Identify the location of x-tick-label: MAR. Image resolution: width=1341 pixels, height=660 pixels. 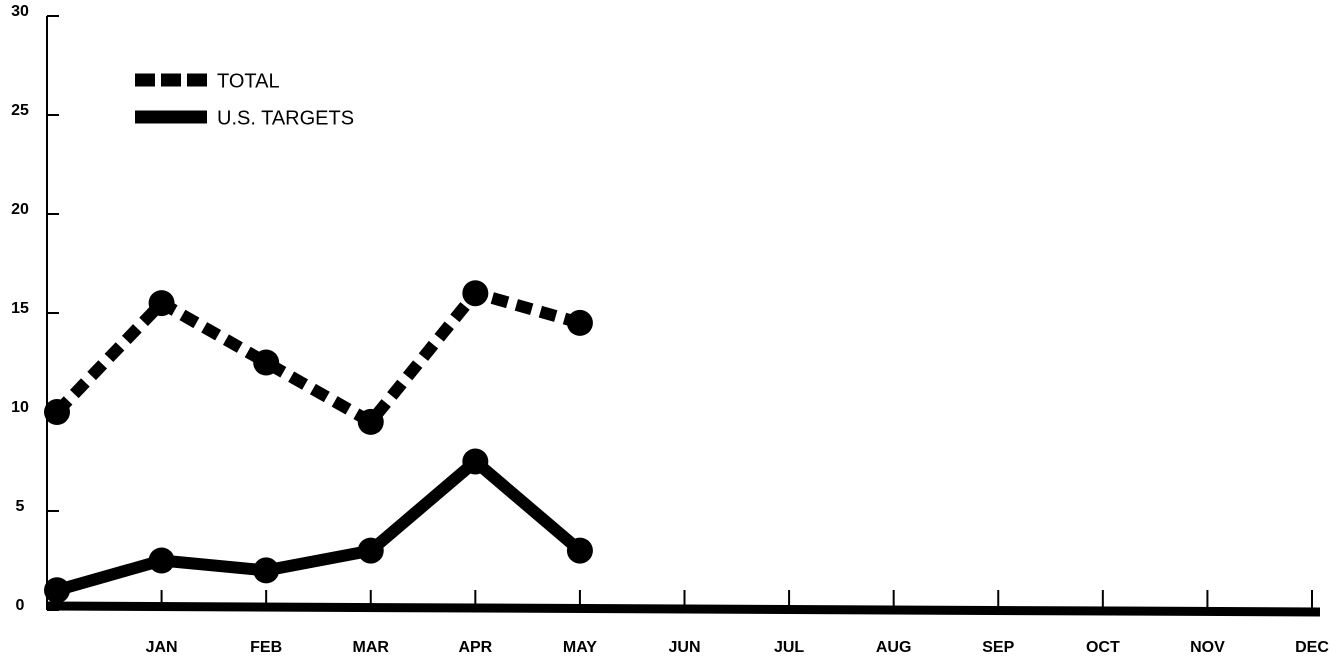
(371, 647).